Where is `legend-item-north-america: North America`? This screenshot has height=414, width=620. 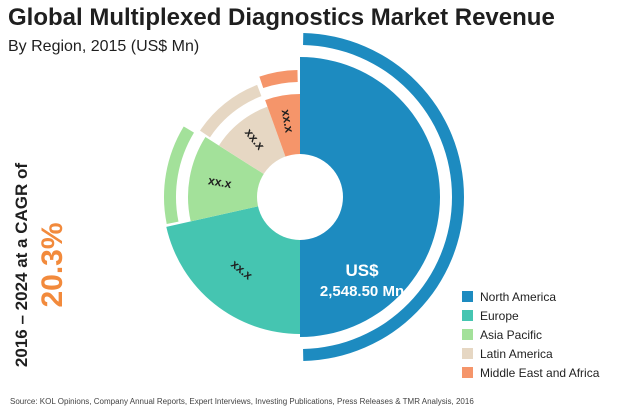
legend-item-north-america: North America is located at coordinates (530, 296).